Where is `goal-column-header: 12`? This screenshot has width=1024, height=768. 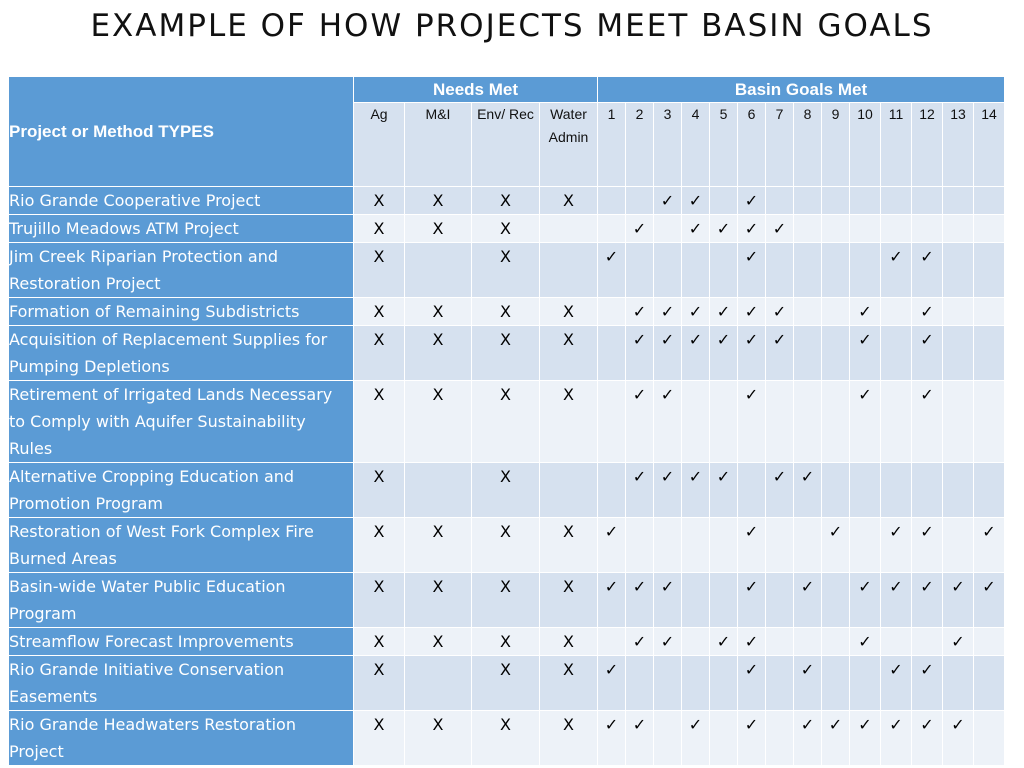
goal-column-header: 12 is located at coordinates (927, 144).